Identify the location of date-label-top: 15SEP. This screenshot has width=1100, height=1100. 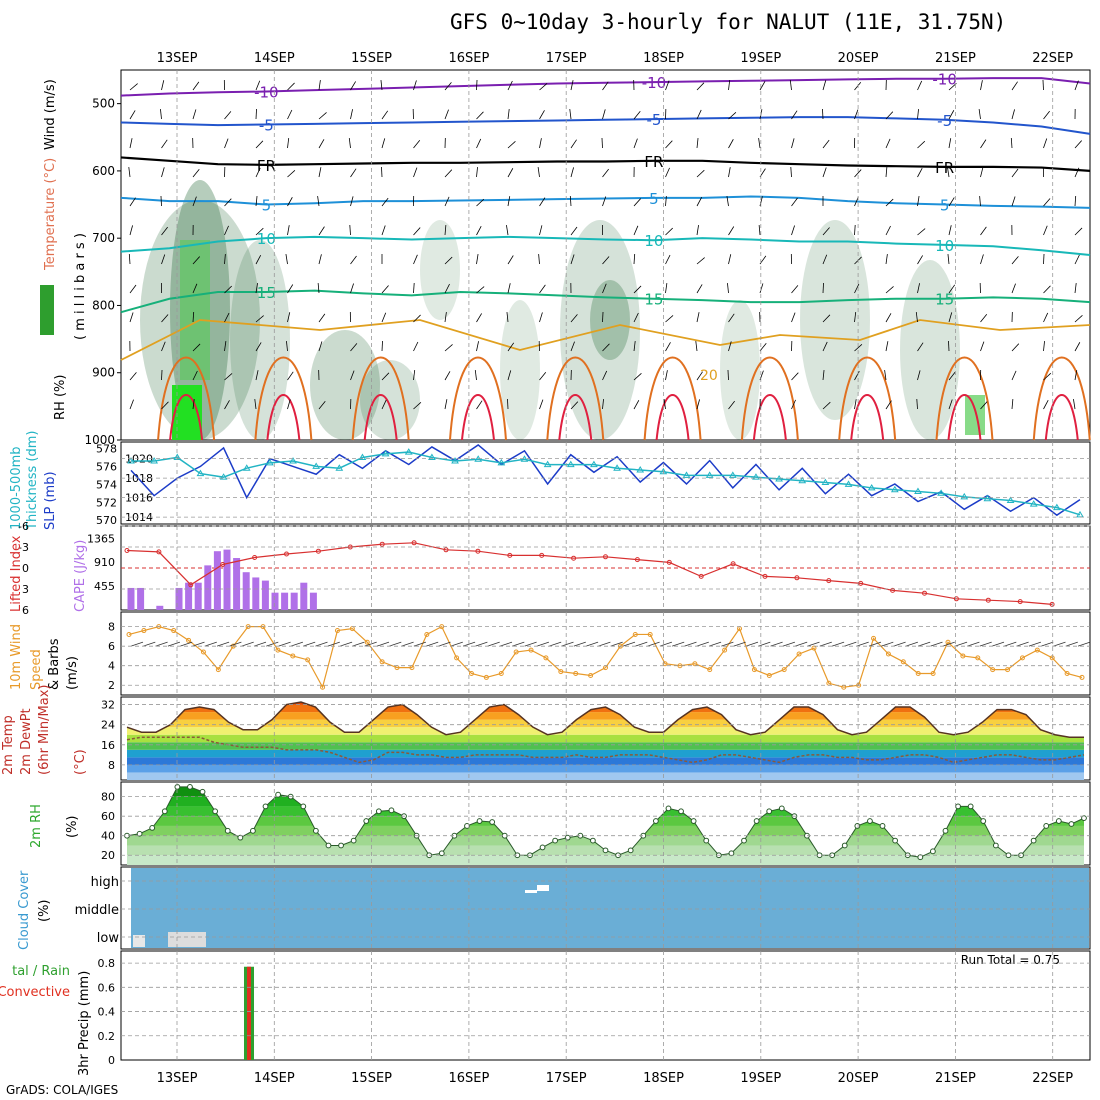
(371, 58).